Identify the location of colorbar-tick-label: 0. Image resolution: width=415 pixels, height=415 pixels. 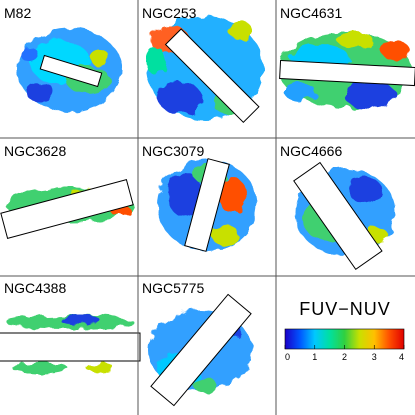
(287, 357).